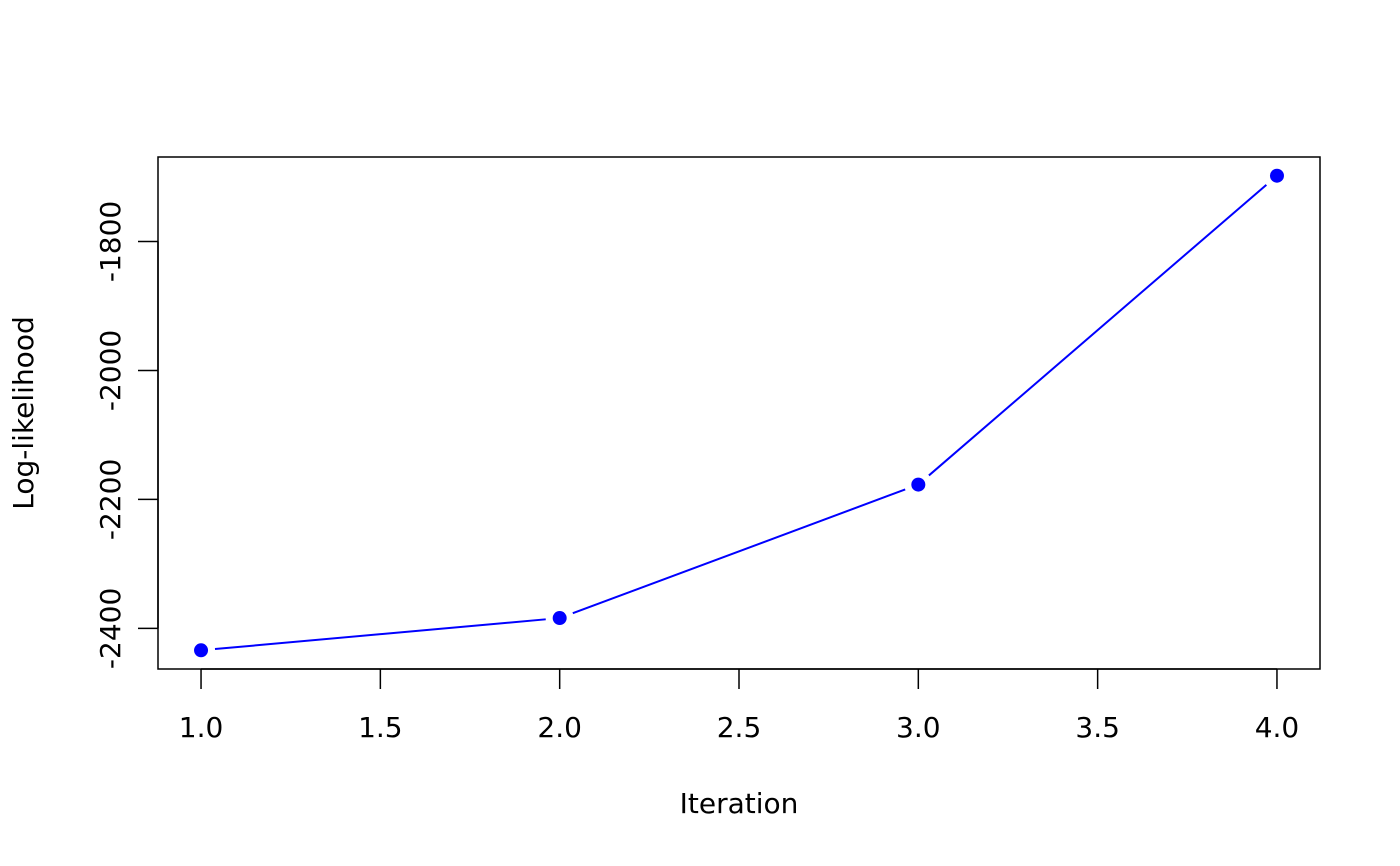 The height and width of the screenshot is (866, 1400). I want to click on x-tick-label: 1.0, so click(201, 727).